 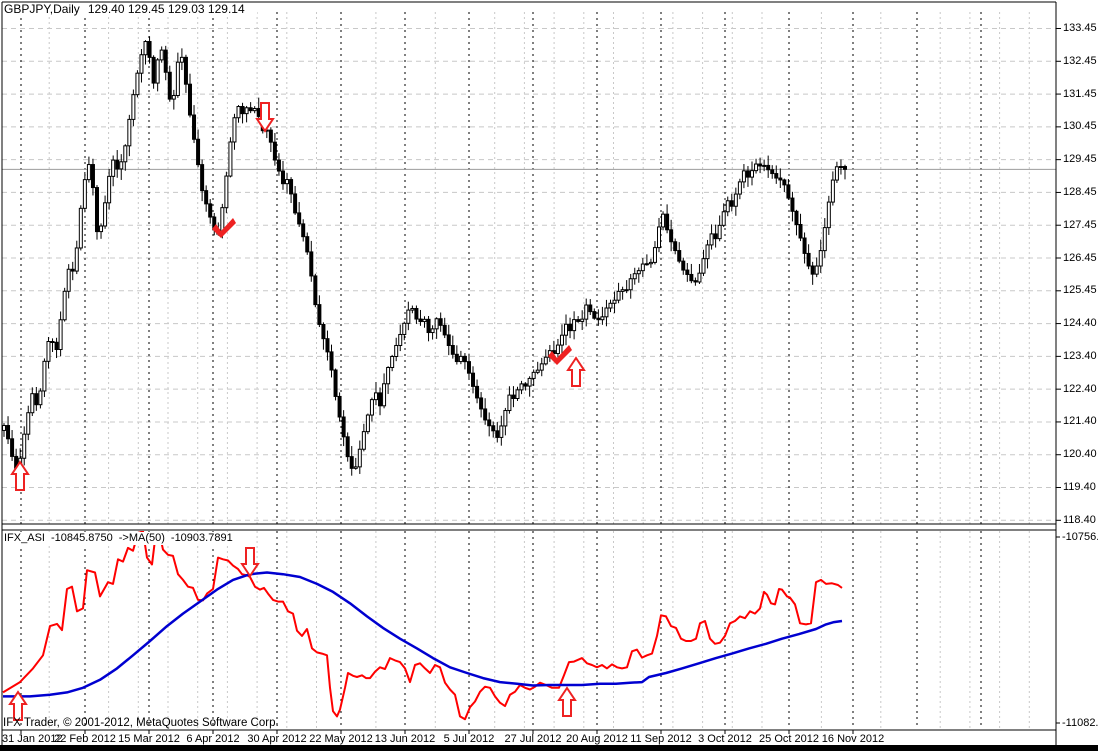 What do you see at coordinates (1080, 536) in the screenshot?
I see `indicator-axis-label: -10756.9` at bounding box center [1080, 536].